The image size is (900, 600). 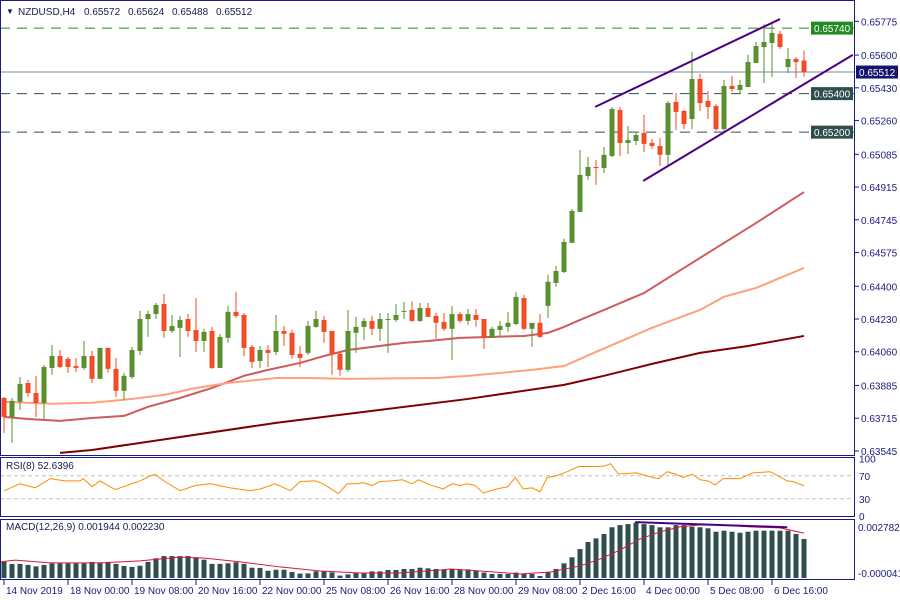 What do you see at coordinates (879, 188) in the screenshot?
I see `y-tick-label: 0.64915` at bounding box center [879, 188].